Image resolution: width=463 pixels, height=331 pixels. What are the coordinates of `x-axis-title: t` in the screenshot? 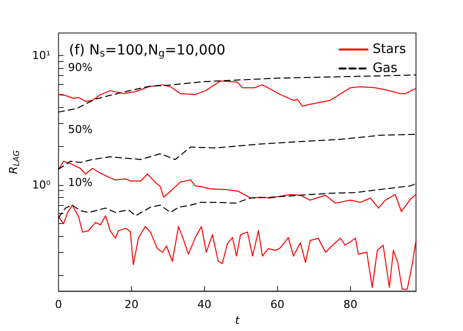 It's located at (237, 320).